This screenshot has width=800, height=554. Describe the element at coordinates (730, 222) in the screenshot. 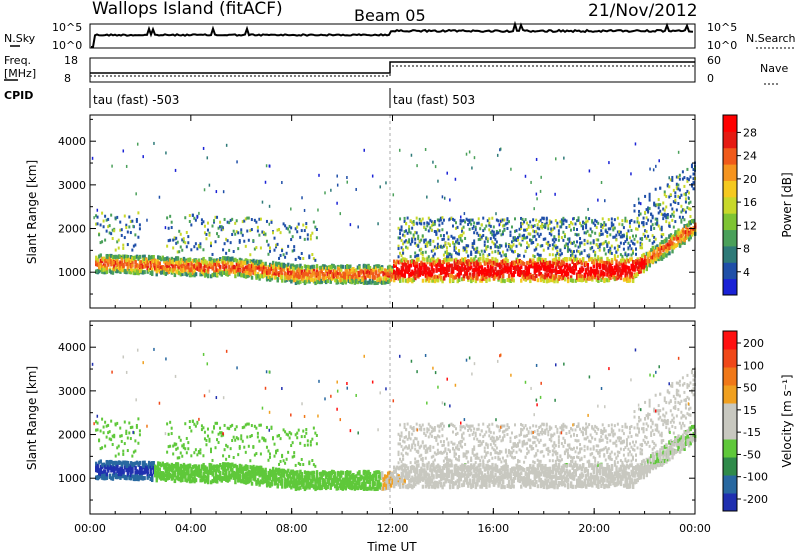

I see `colorbar-swatch` at that location.